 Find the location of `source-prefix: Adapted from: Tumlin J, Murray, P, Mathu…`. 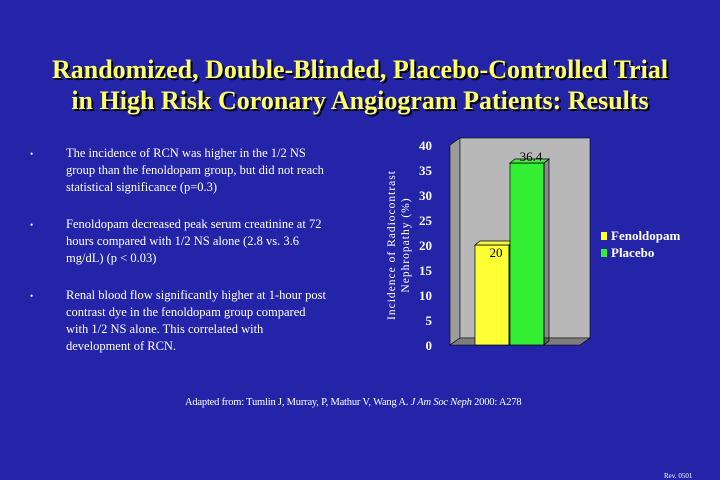

source-prefix: Adapted from: Tumlin J, Murray, P, Mathu… is located at coordinates (297, 402).